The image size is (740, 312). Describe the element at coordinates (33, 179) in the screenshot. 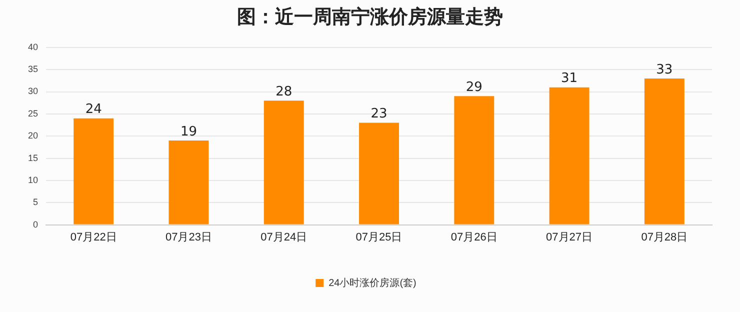

I see `y-tick-label: 10` at that location.